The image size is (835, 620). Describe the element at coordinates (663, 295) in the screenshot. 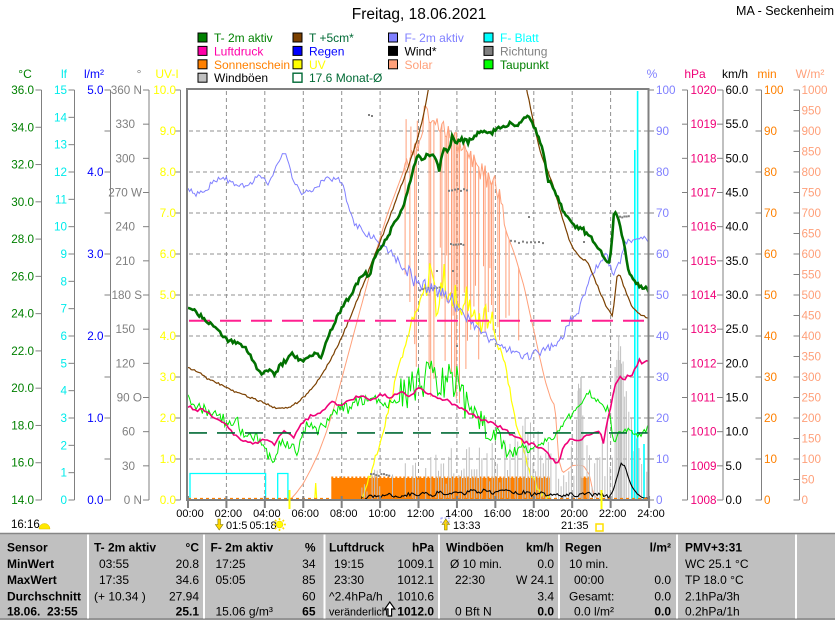

I see `svg-text: 50` at that location.